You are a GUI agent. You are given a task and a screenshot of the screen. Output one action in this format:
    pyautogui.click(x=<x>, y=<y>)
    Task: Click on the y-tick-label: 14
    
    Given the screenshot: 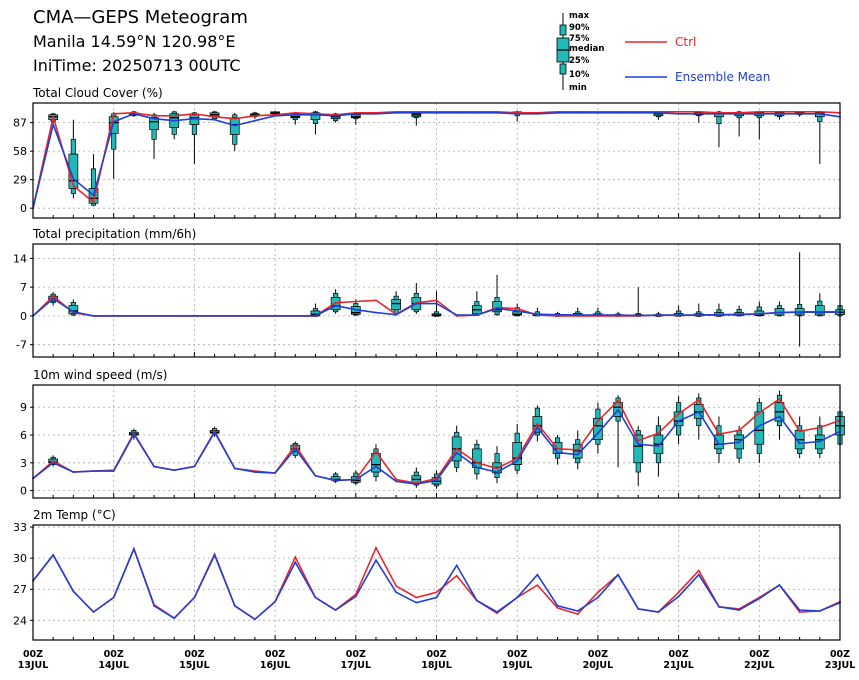 What is the action you would take?
    pyautogui.click(x=20, y=258)
    